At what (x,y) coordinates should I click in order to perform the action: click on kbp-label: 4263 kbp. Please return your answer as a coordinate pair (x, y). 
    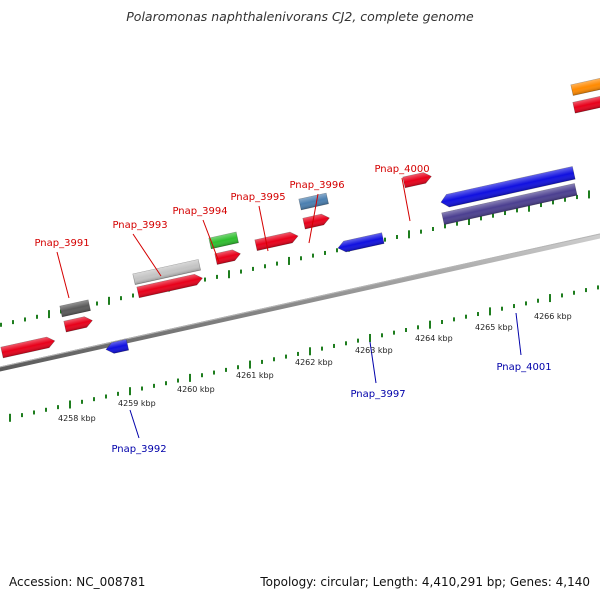
    Looking at the image, I should click on (374, 350).